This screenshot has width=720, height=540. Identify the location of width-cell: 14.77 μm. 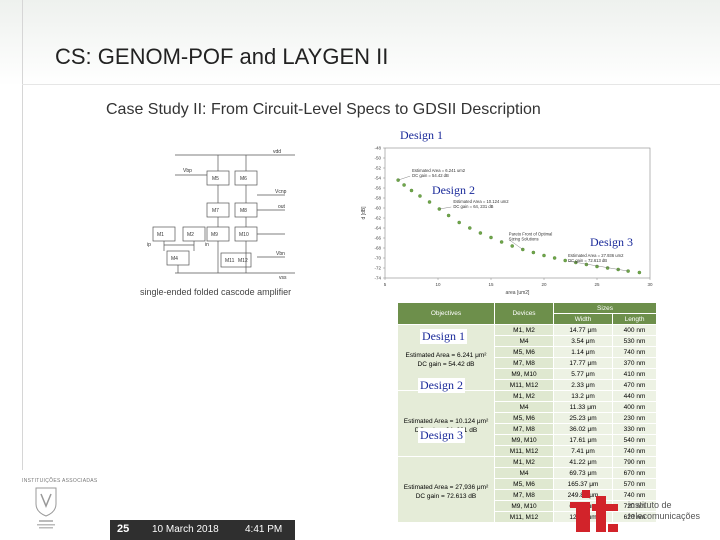
(583, 330).